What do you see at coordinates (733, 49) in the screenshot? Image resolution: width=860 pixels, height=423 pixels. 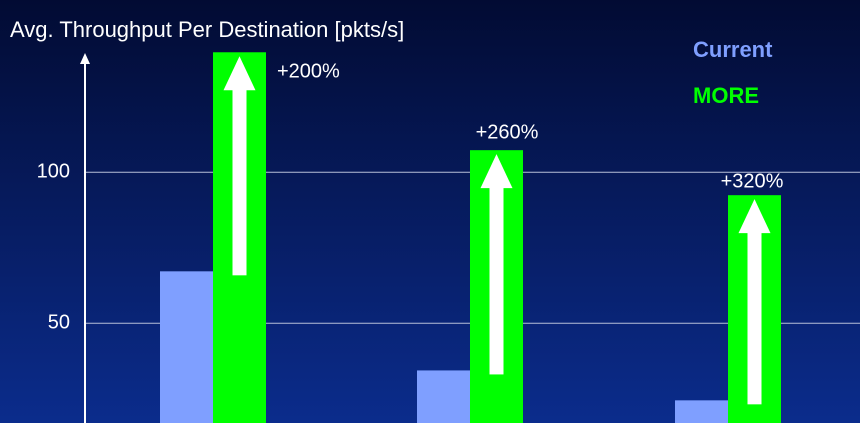 I see `legend-entry: Current` at bounding box center [733, 49].